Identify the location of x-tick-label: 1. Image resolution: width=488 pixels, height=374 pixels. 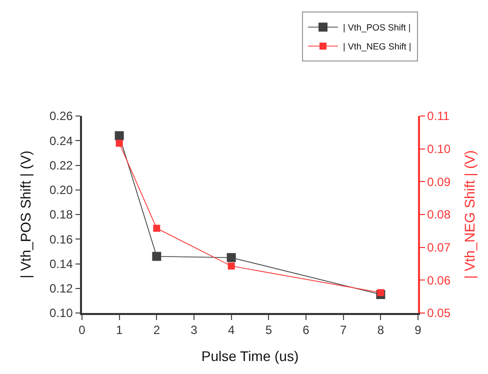
(119, 330).